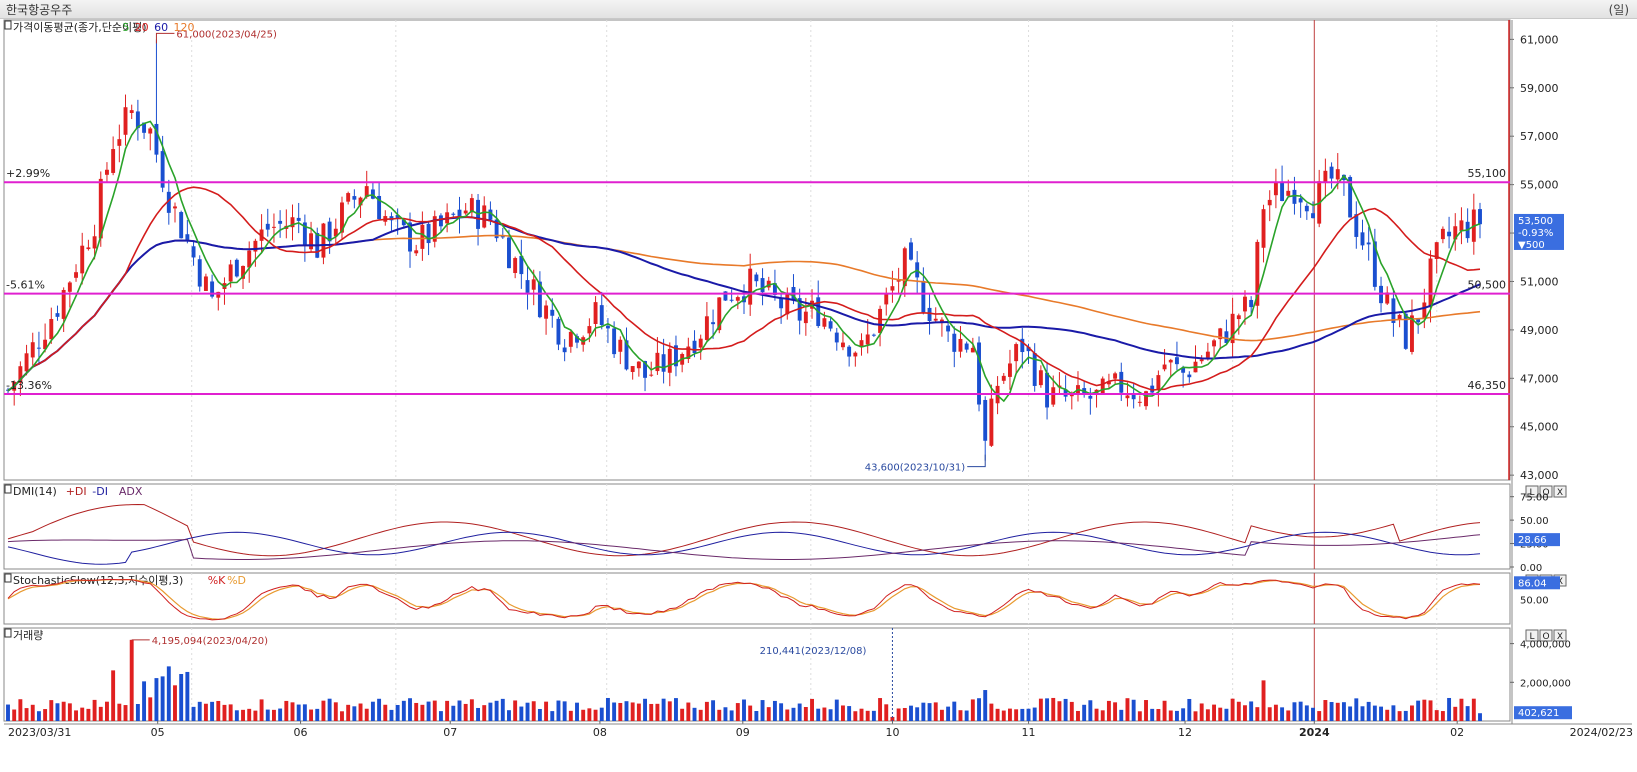 Image resolution: width=1637 pixels, height=772 pixels. What do you see at coordinates (1531, 568) in the screenshot?
I see `dmi-axis-label: 0.00` at bounding box center [1531, 568].